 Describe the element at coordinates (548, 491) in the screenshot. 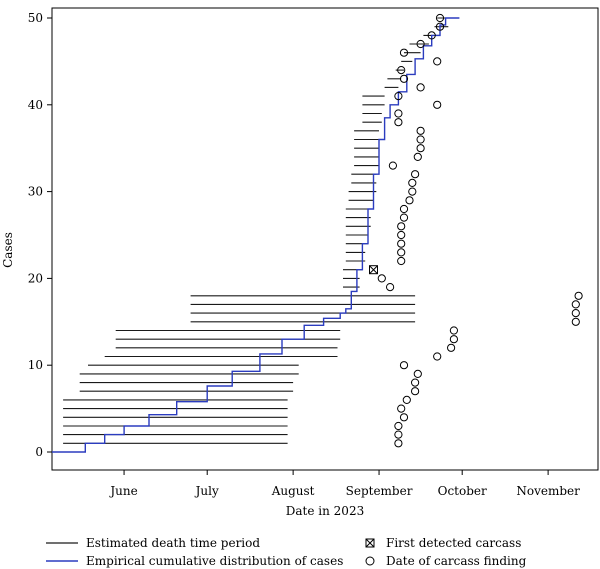

I see `x-tick-label: November` at that location.